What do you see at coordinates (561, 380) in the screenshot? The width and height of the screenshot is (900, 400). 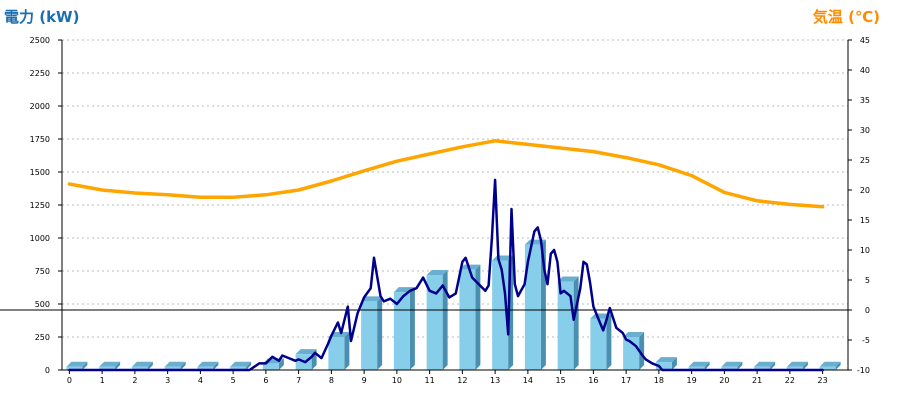 I see `x-tick-label: 15` at bounding box center [561, 380].